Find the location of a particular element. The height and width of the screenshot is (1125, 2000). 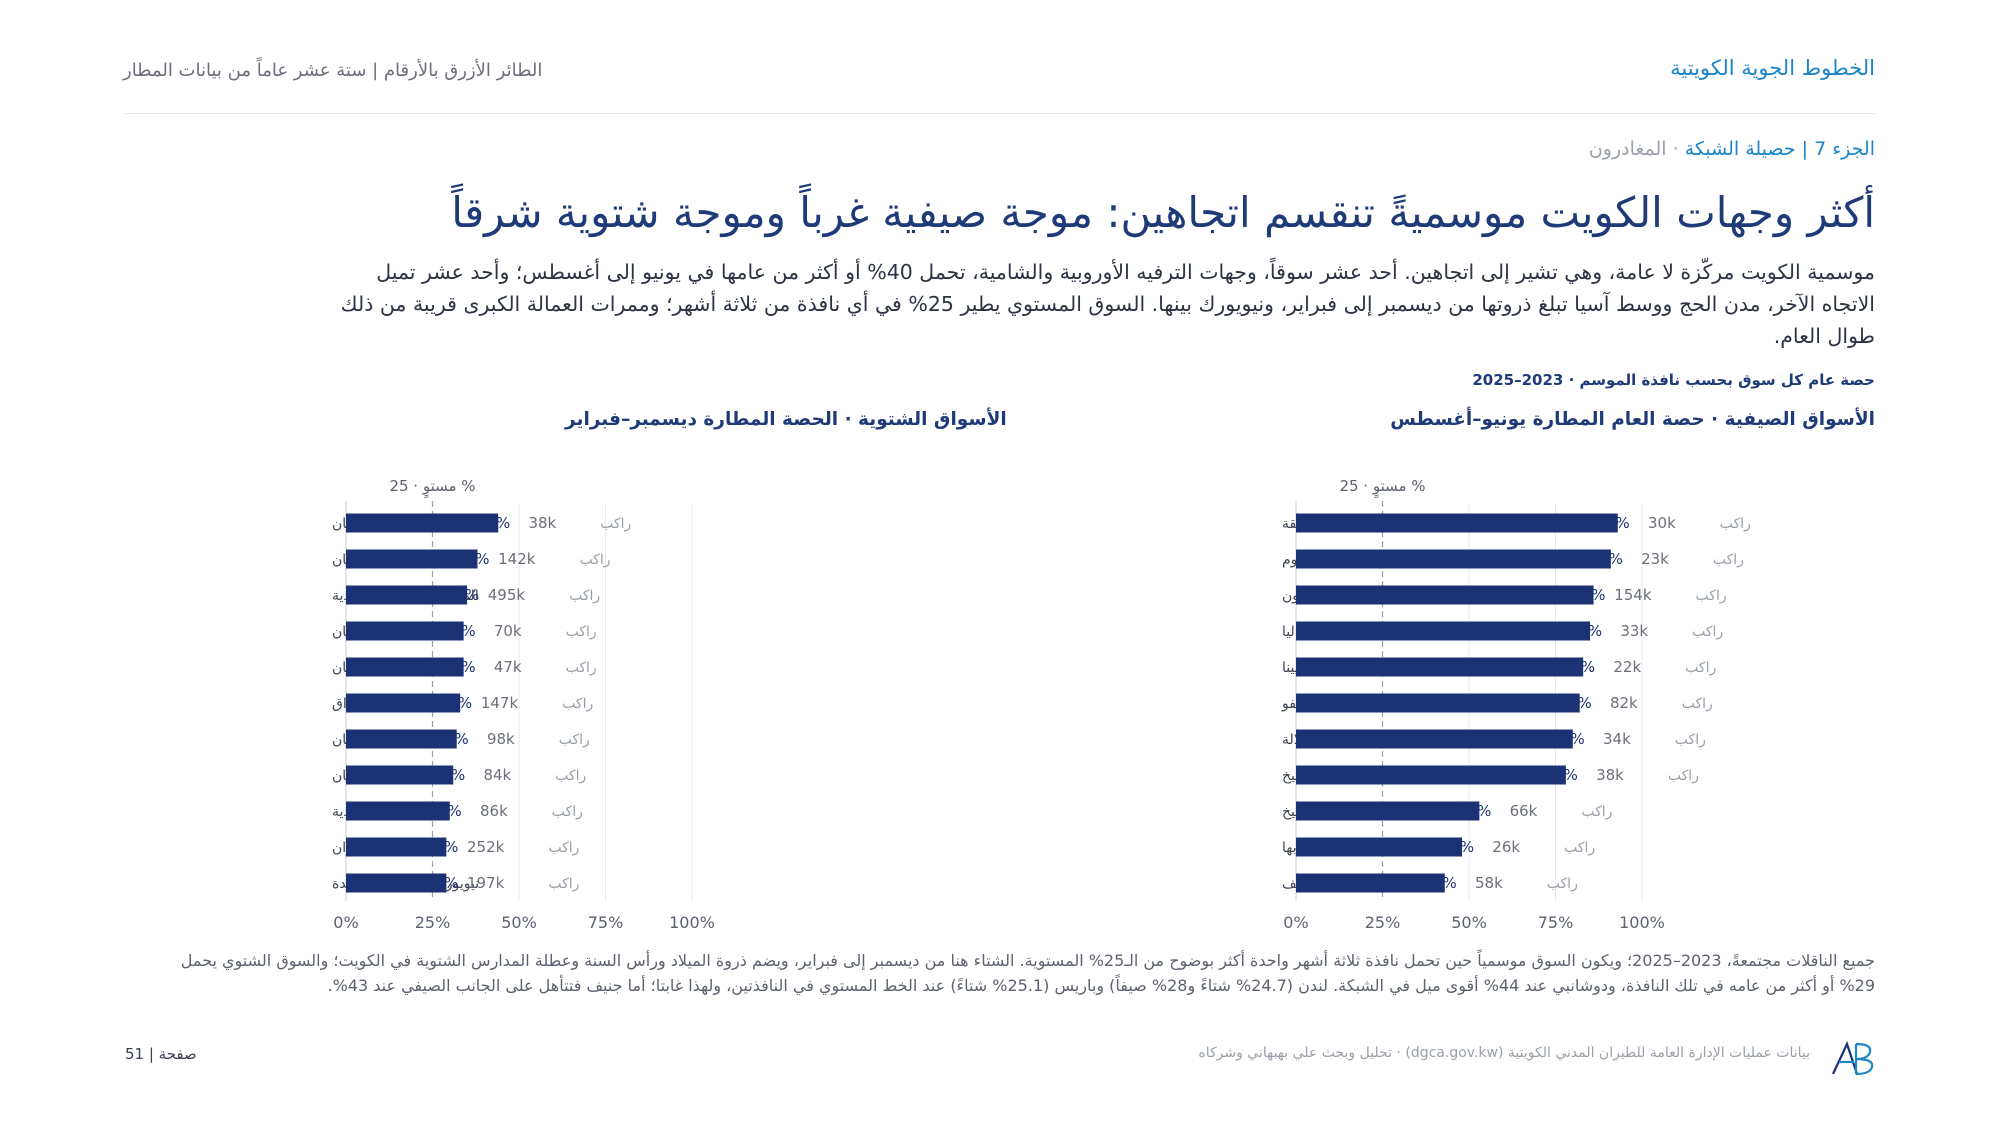

passenger-count: 47k is located at coordinates (508, 667).